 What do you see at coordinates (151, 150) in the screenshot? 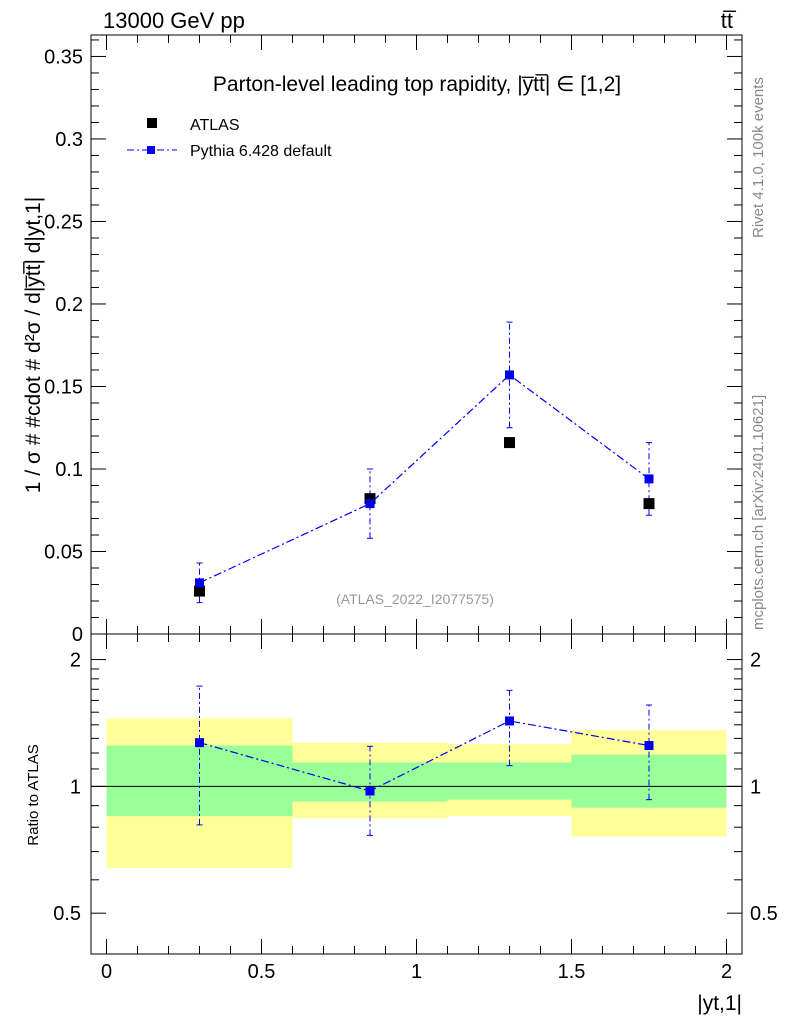
I see `legend-pythia-marker` at bounding box center [151, 150].